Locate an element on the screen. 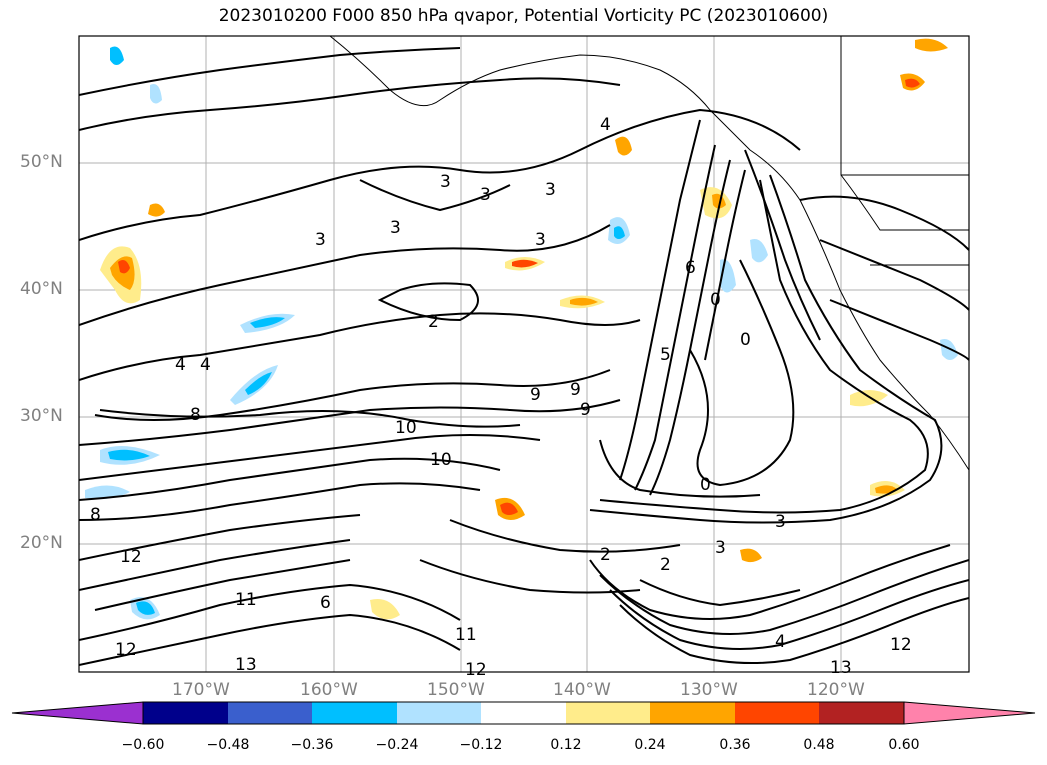 This screenshot has height=765, width=1047. lon-label-170w: 170°W is located at coordinates (201, 690).